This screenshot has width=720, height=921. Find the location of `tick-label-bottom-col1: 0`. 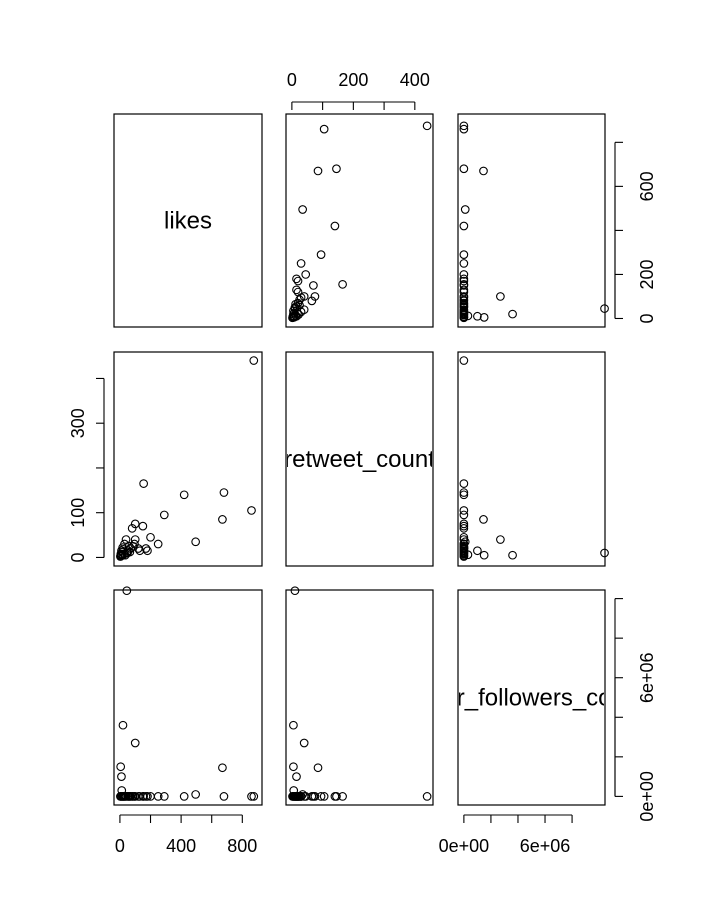

tick-label-bottom-col1: 0 is located at coordinates (120, 846).